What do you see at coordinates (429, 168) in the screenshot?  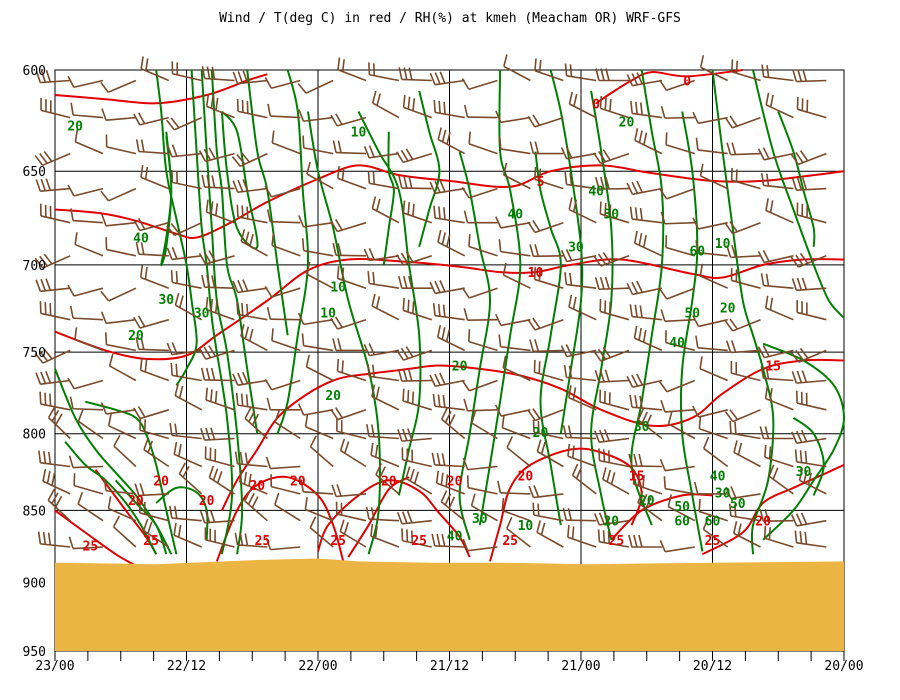 I see `rh-contour` at bounding box center [429, 168].